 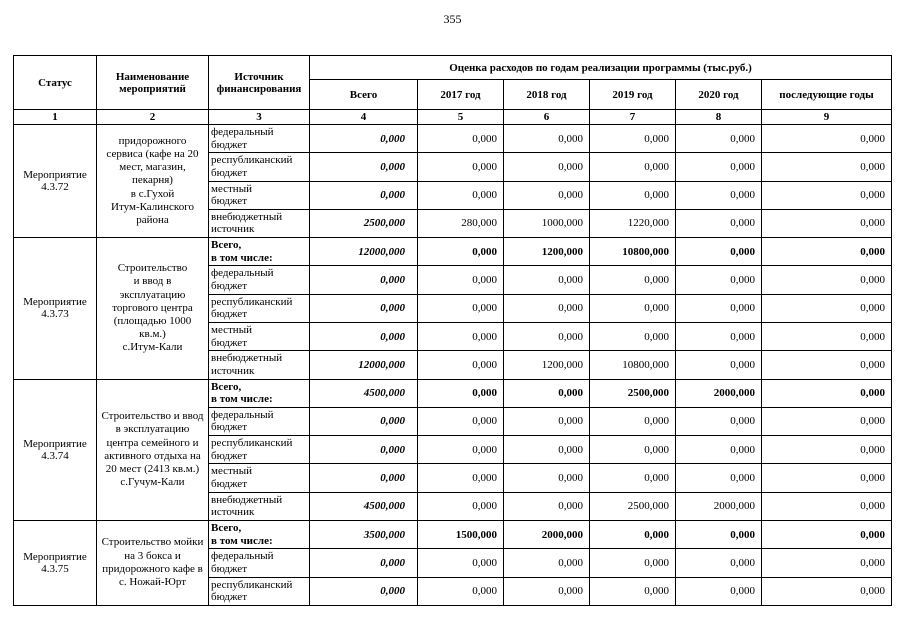 I want to click on value-cell: 12000,000, so click(x=363, y=365).